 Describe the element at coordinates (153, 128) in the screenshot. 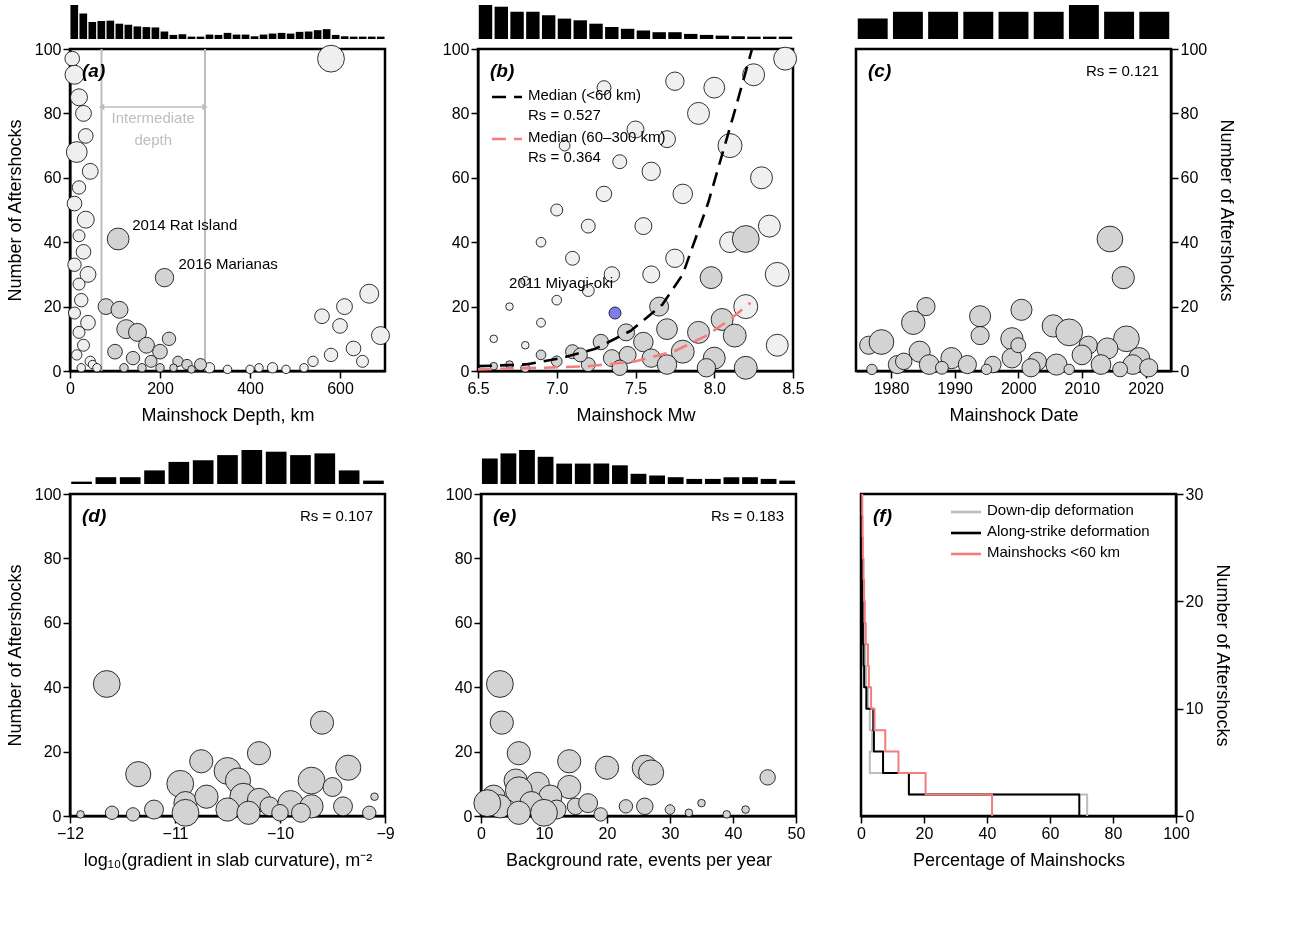

I see `ref-line-label: Intermediate depth` at that location.